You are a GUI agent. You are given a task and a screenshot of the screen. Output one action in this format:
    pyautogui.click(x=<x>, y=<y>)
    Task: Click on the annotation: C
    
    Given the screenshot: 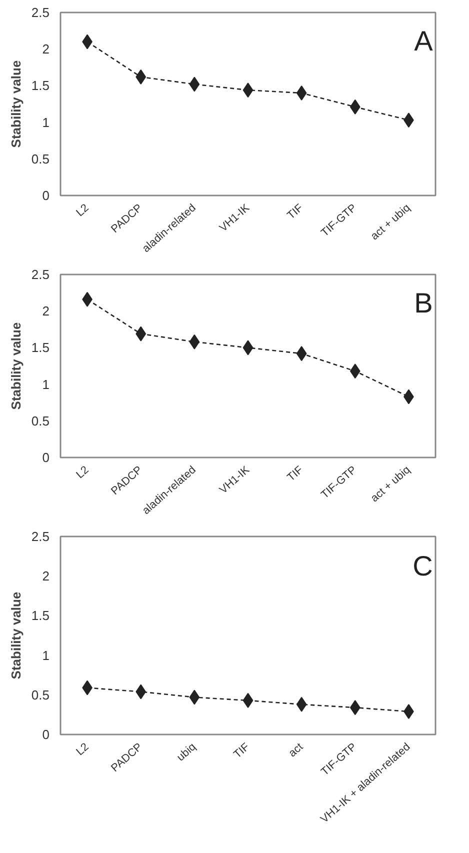 What is the action you would take?
    pyautogui.click(x=422, y=566)
    